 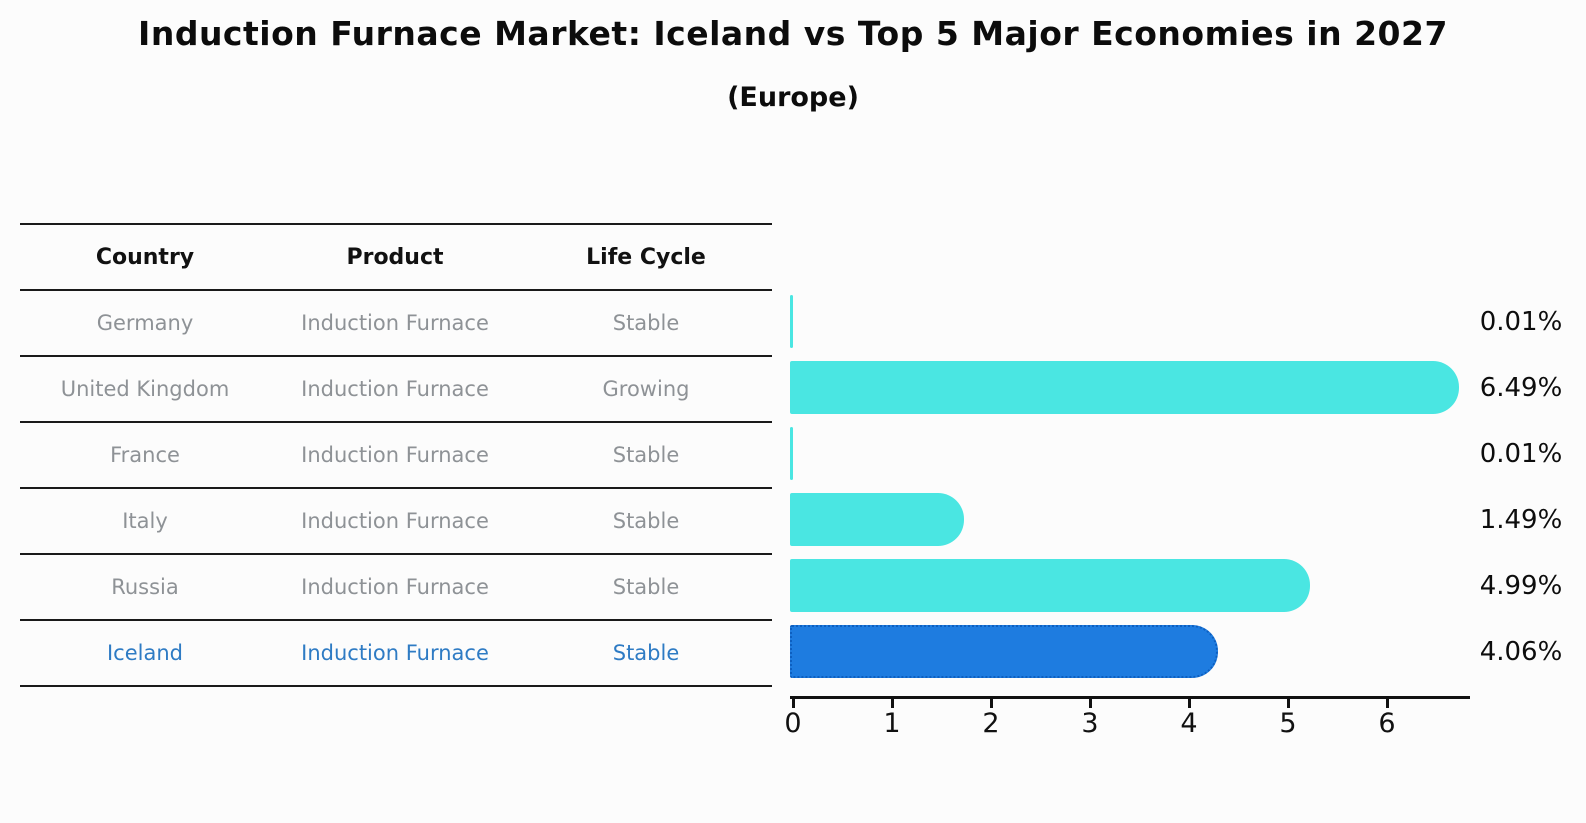 I want to click on table-row-russia: Russia Induction Furnace Stable, so click(x=396, y=588).